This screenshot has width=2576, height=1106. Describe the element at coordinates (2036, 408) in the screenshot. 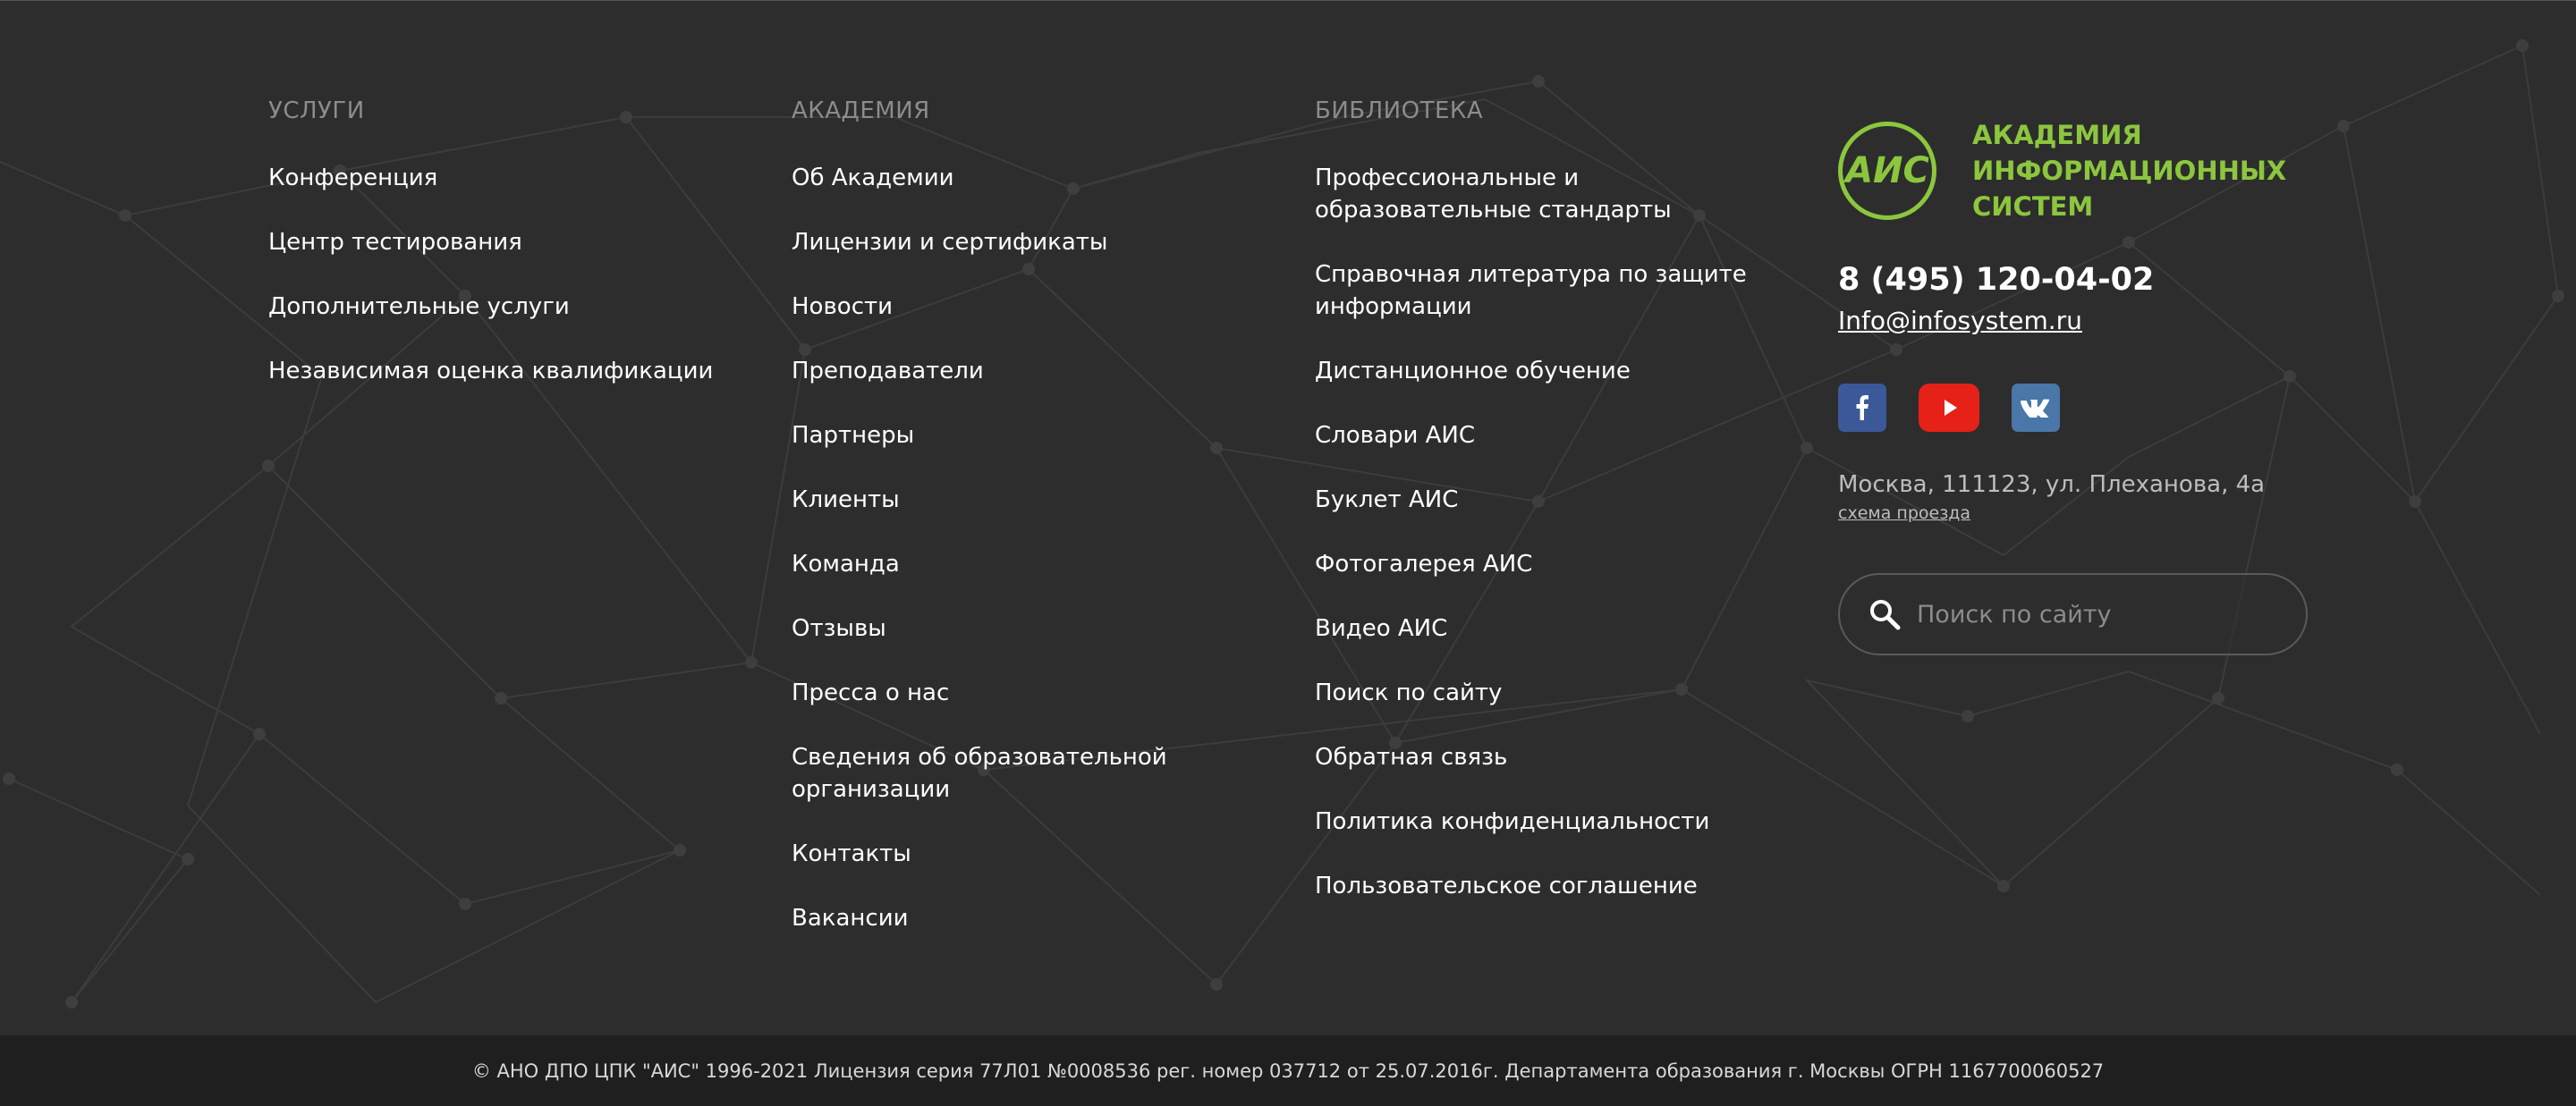

I see `vk-icon` at that location.